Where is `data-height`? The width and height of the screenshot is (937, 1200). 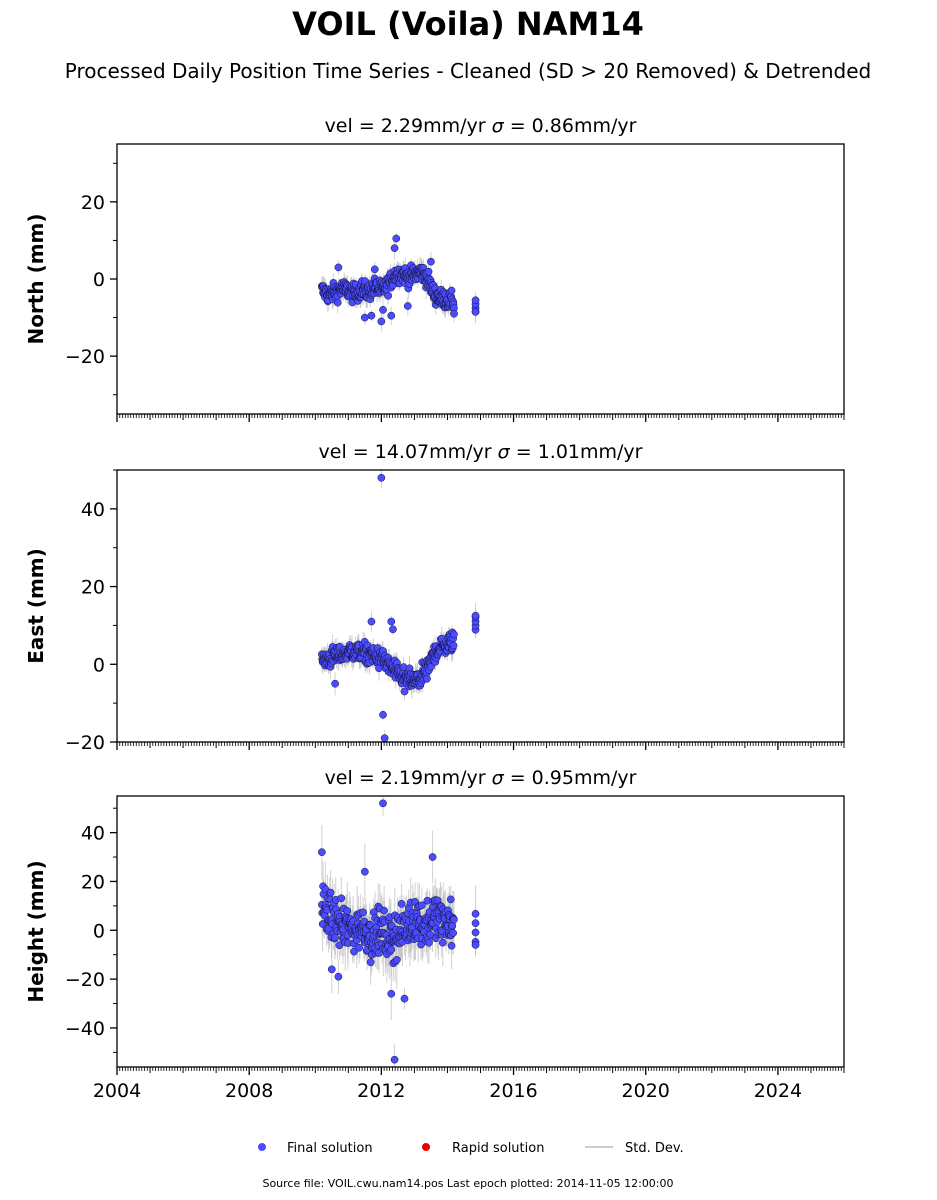 data-height is located at coordinates (399, 931).